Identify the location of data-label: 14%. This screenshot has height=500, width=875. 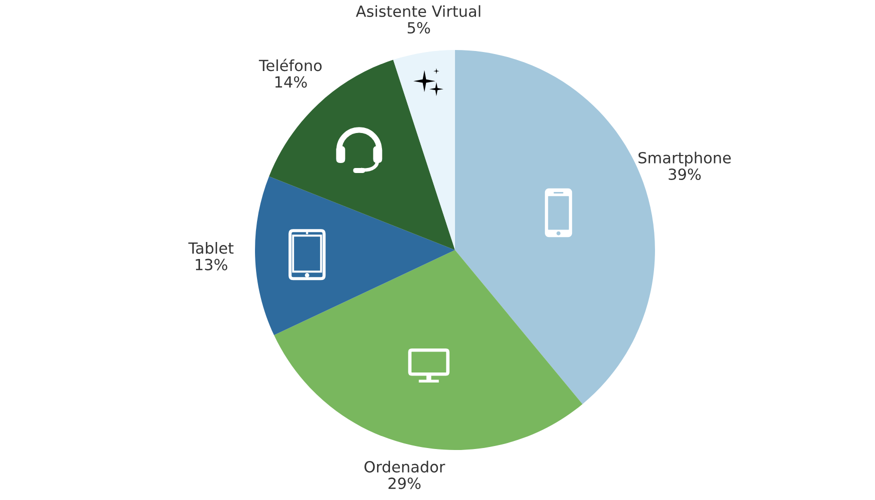
(291, 82).